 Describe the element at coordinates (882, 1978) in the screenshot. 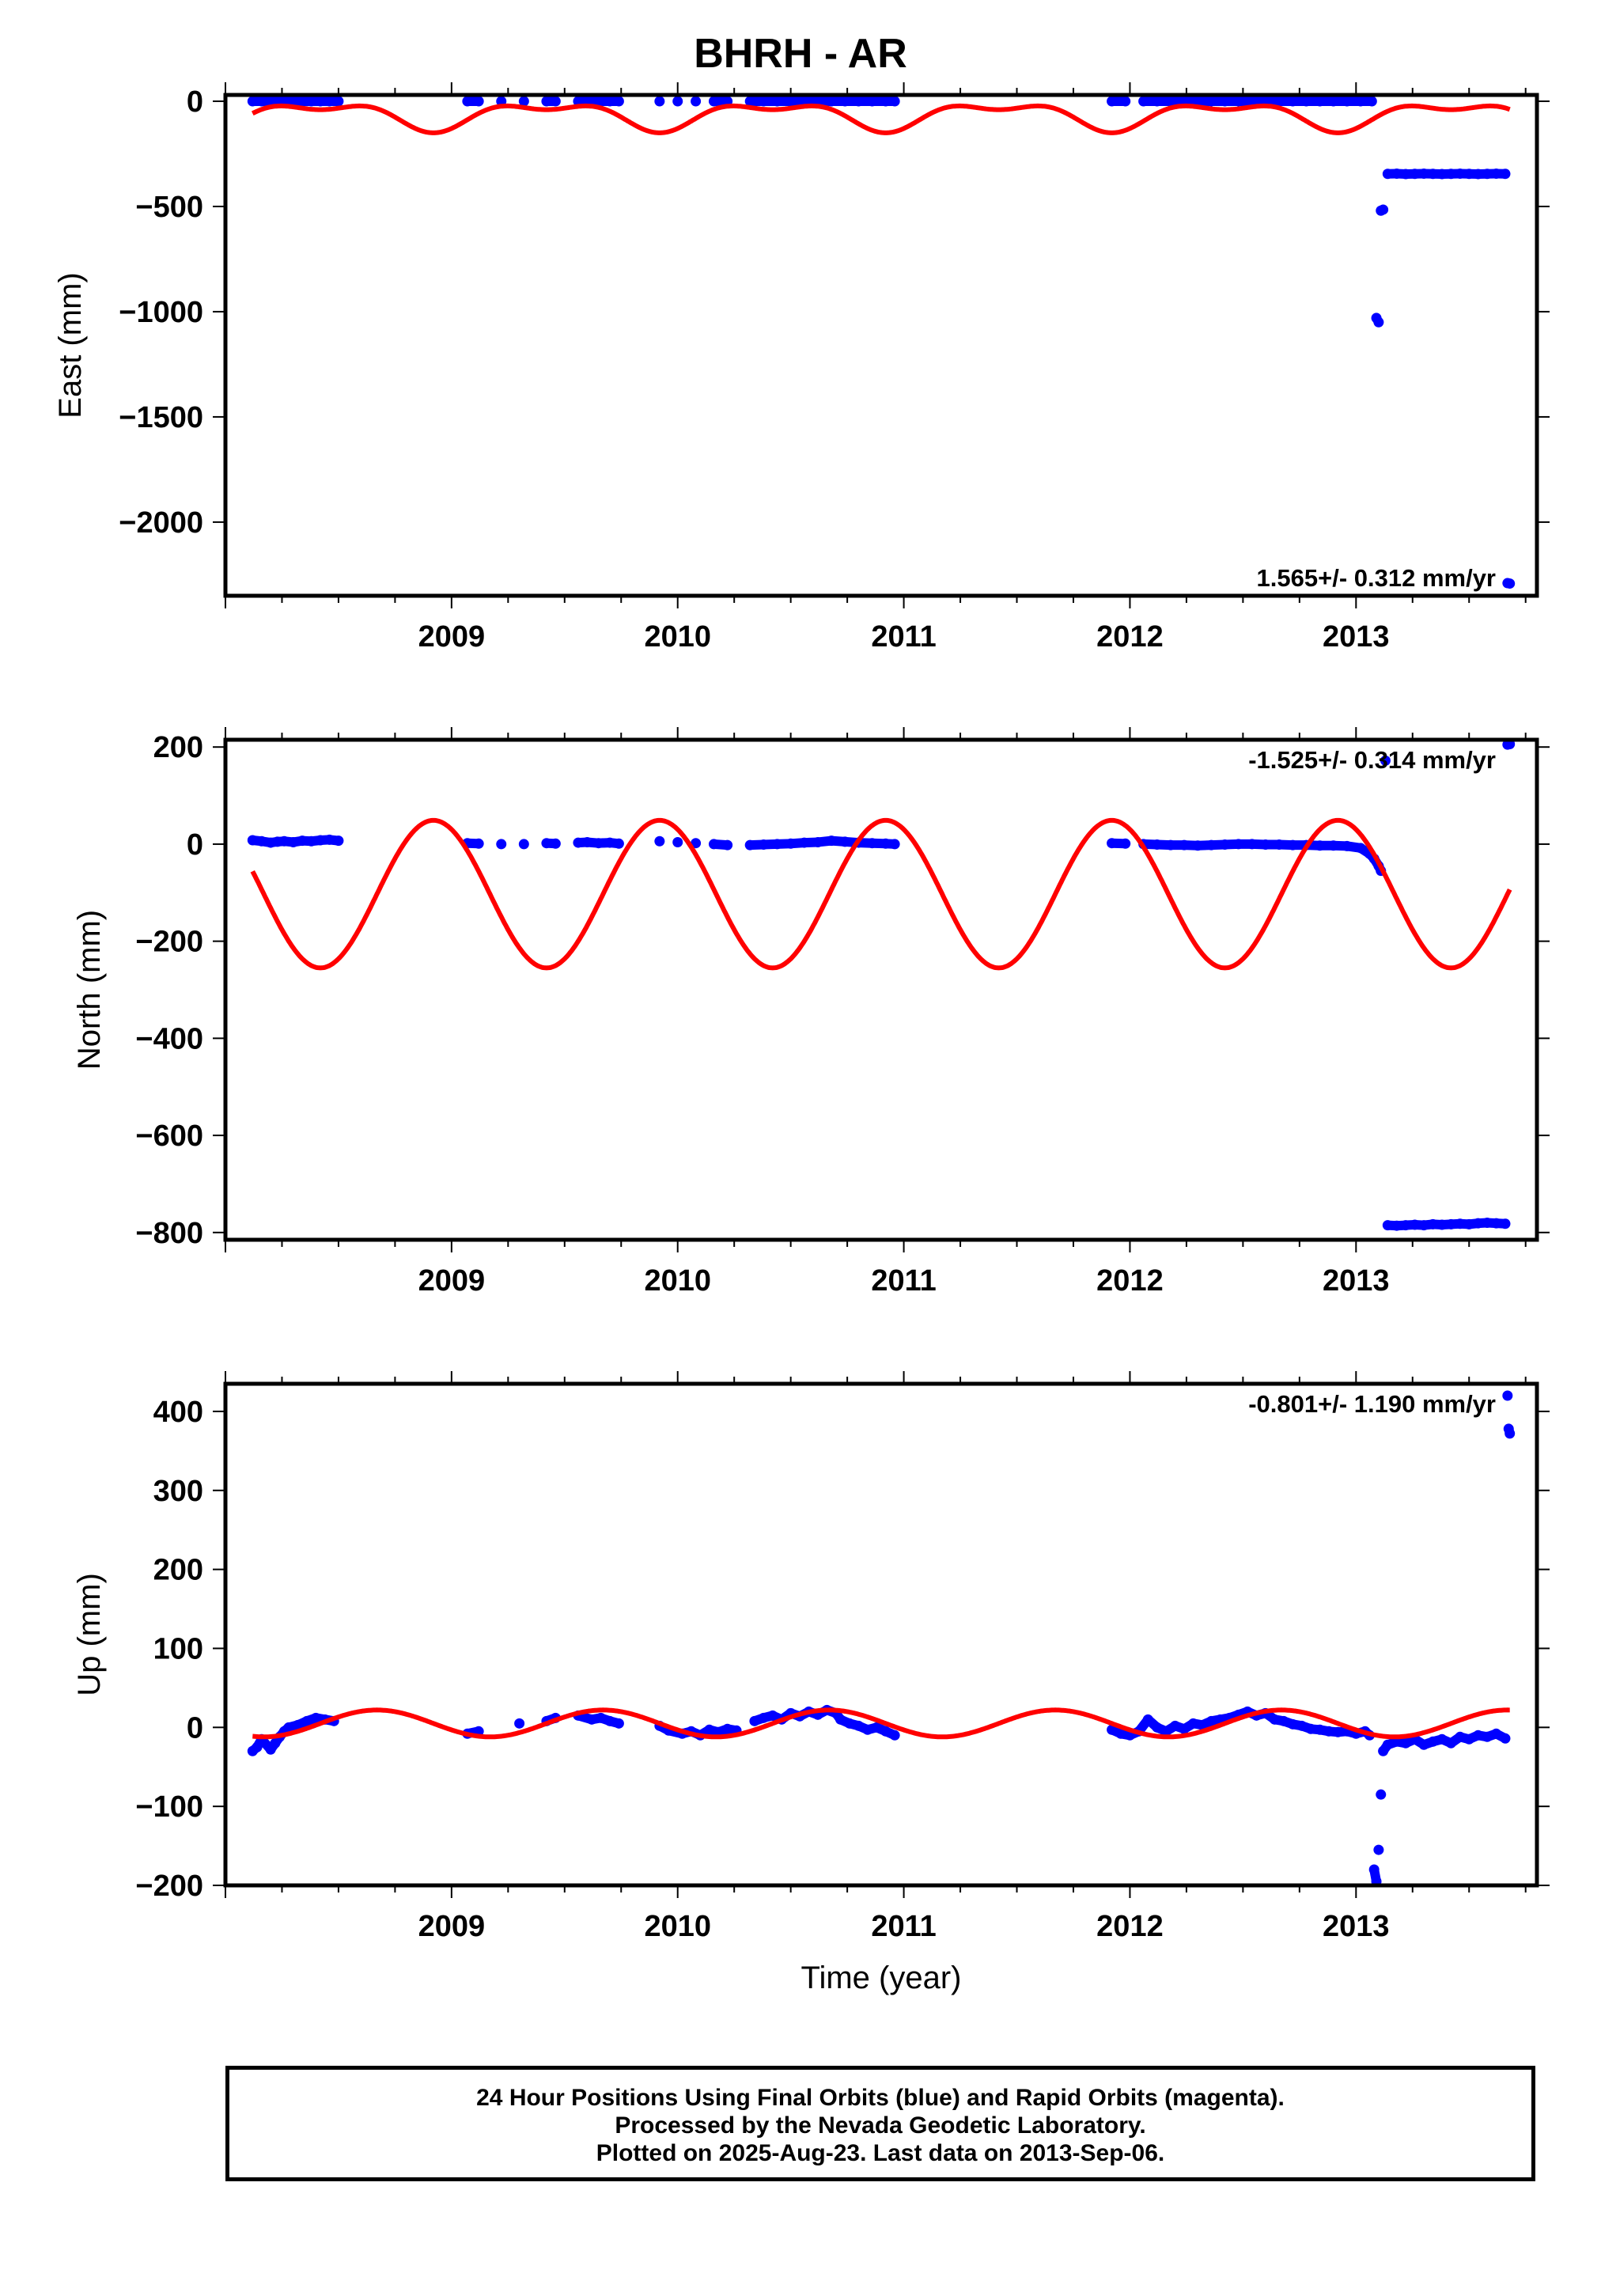

I see `x-axis-label: Time (year)` at that location.